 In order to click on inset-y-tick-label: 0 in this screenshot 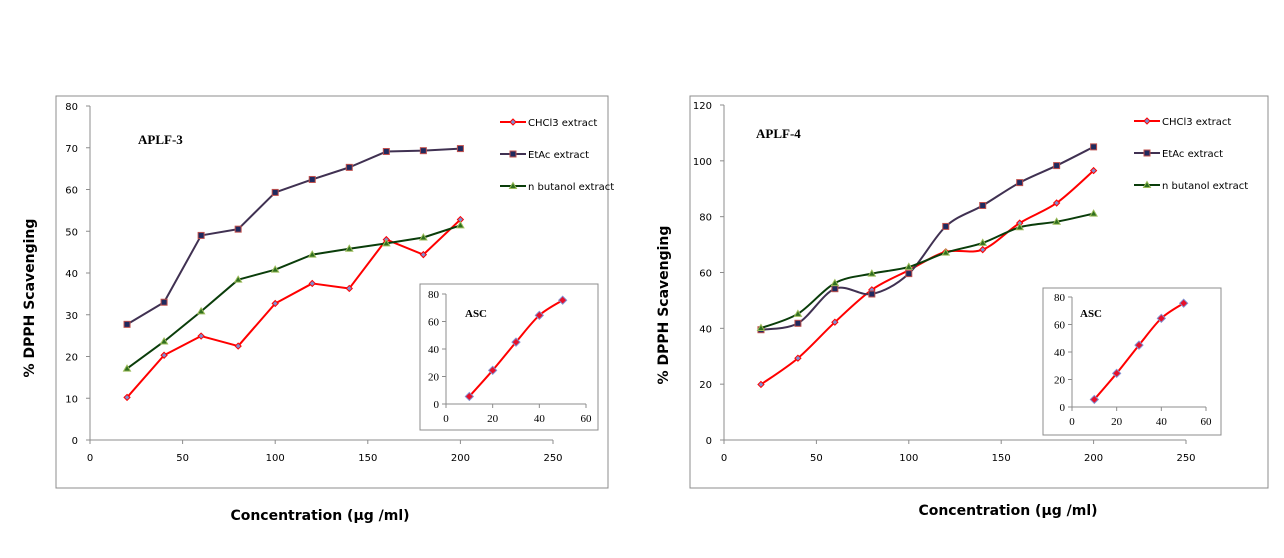, I will do `click(437, 405)`.